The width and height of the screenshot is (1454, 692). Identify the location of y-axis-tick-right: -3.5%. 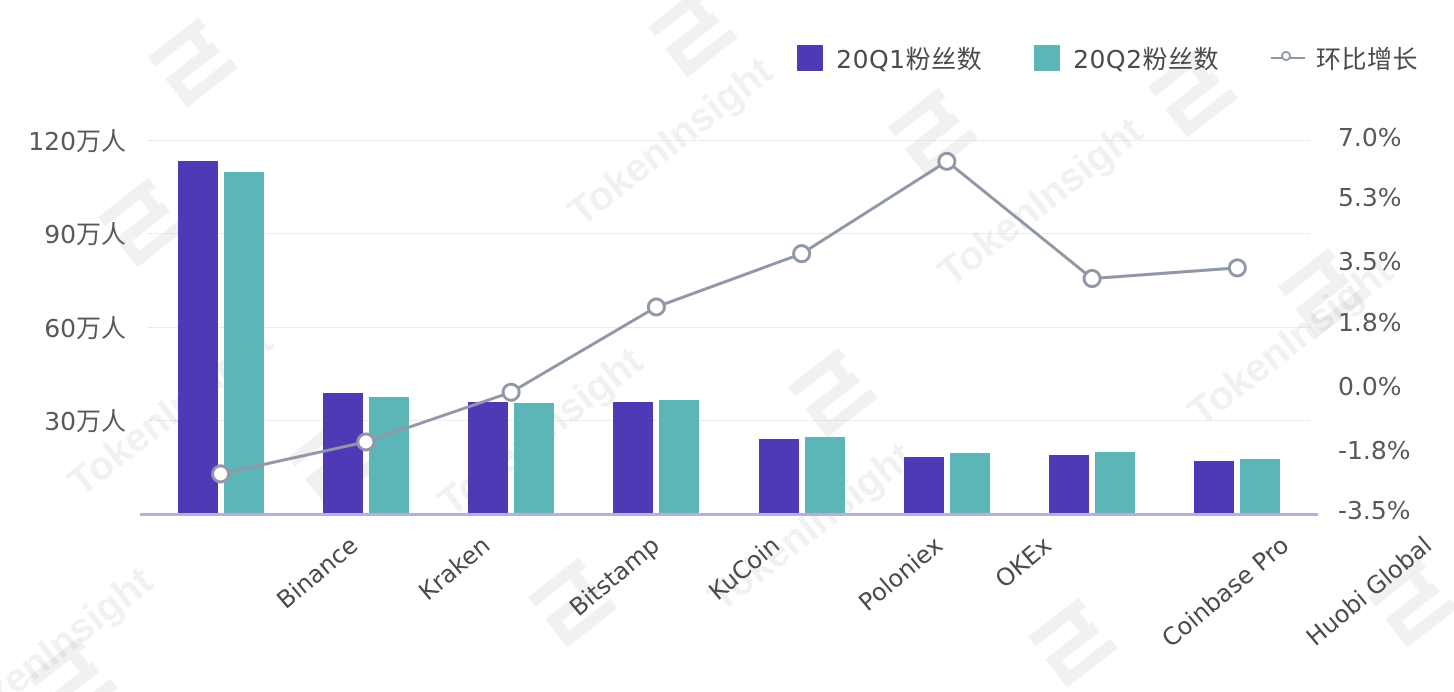
(1374, 510).